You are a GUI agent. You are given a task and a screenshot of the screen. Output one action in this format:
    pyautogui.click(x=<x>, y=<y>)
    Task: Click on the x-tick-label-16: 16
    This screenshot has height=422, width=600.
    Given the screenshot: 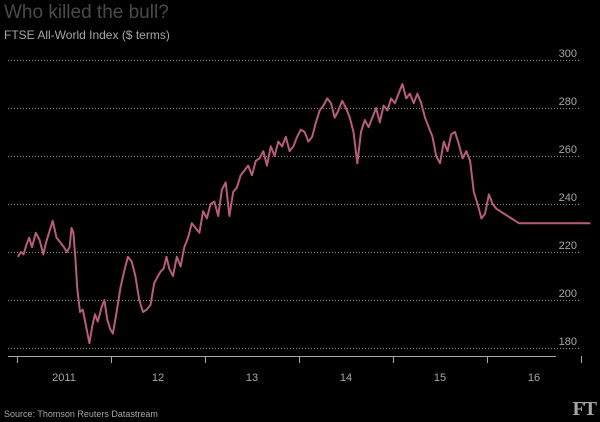 What is the action you would take?
    pyautogui.click(x=534, y=378)
    